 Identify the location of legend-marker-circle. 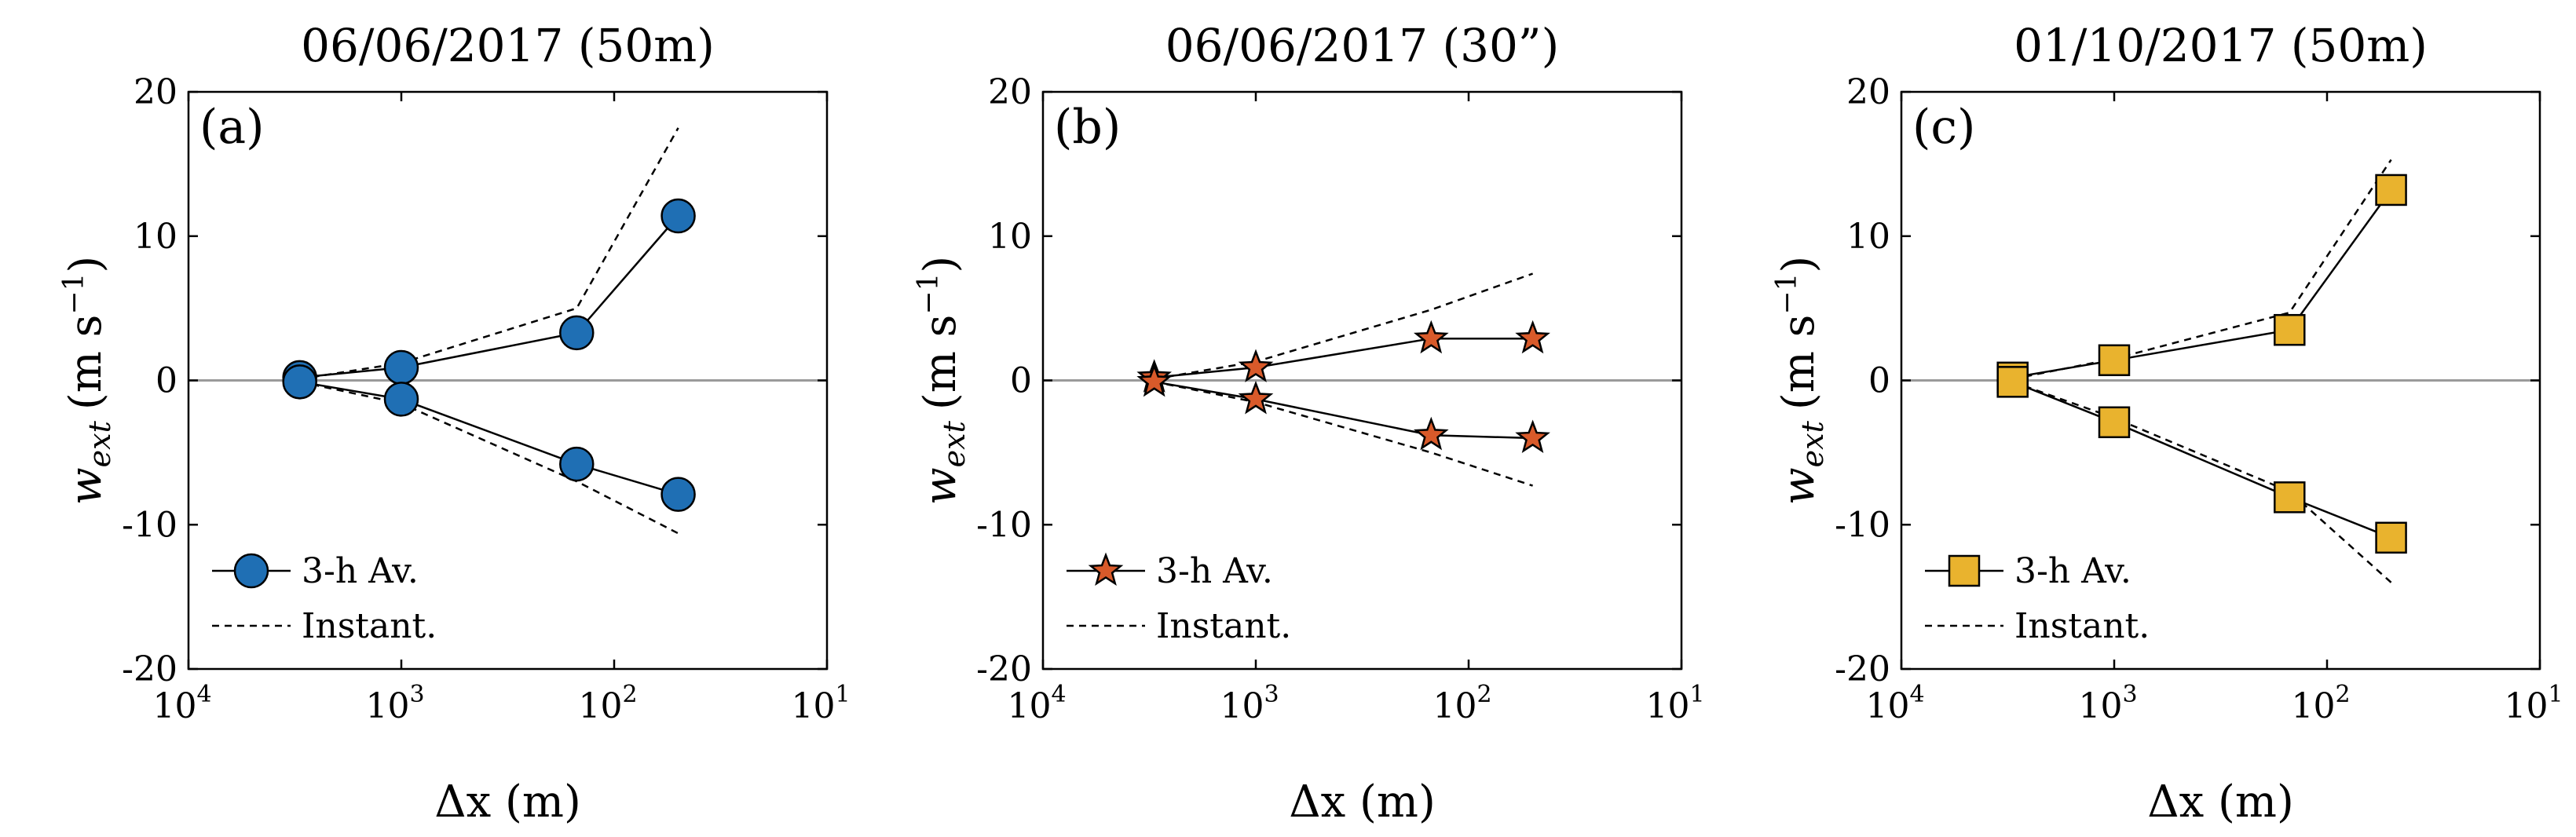
(251, 571).